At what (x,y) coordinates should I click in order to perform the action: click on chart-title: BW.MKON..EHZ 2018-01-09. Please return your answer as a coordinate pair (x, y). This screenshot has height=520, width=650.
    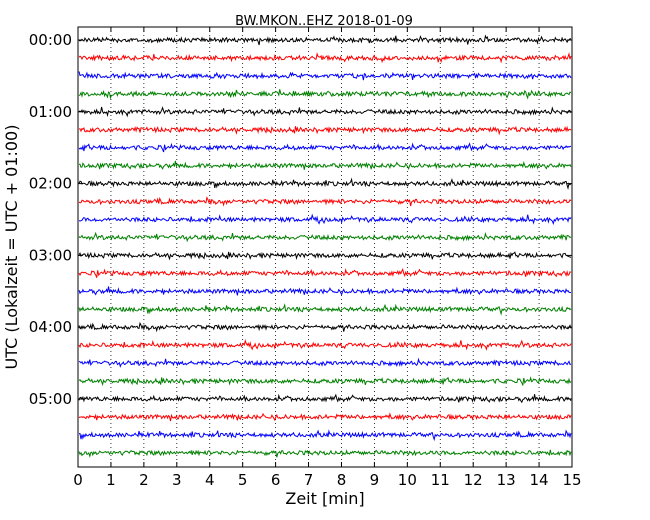
    Looking at the image, I should click on (324, 21).